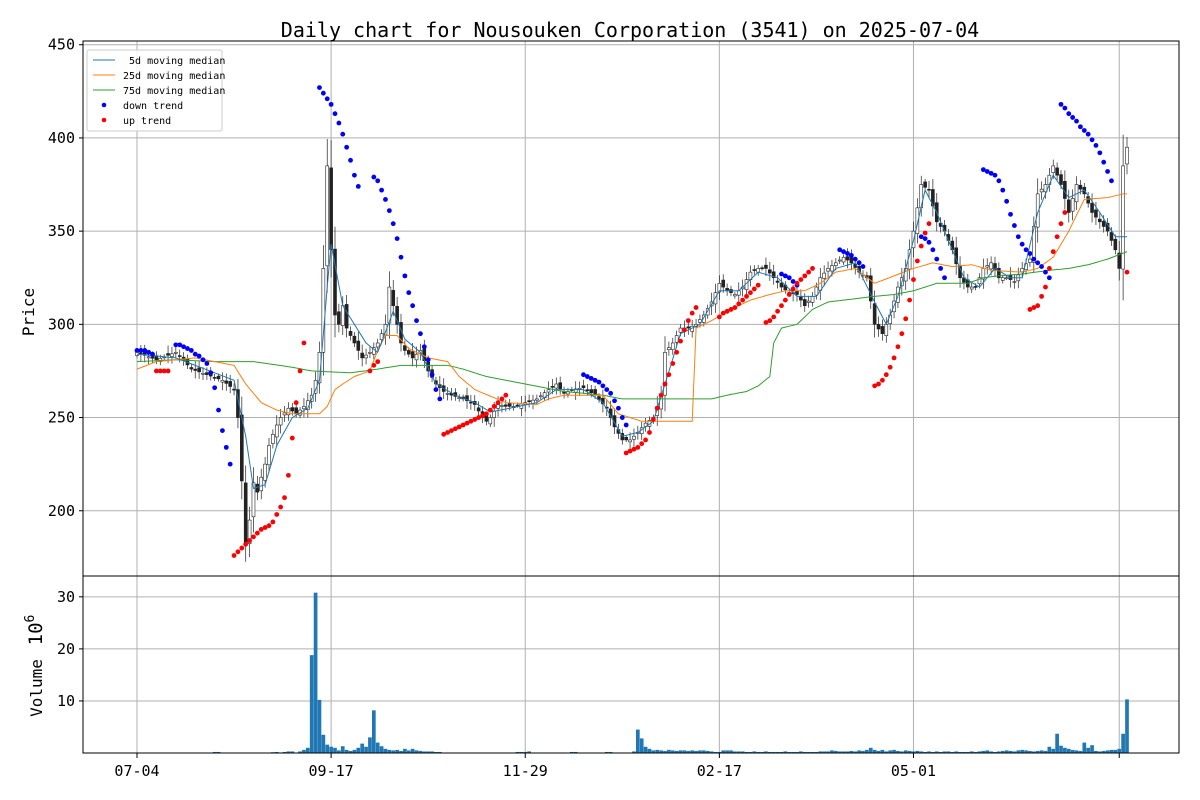 The width and height of the screenshot is (1200, 800). What do you see at coordinates (65, 278) in the screenshot?
I see `price-y-ticks: 200 250 300 350 400 450` at bounding box center [65, 278].